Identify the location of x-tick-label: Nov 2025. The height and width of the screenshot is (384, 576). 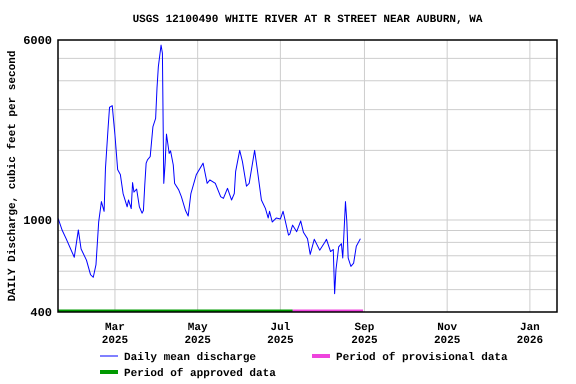
(447, 334).